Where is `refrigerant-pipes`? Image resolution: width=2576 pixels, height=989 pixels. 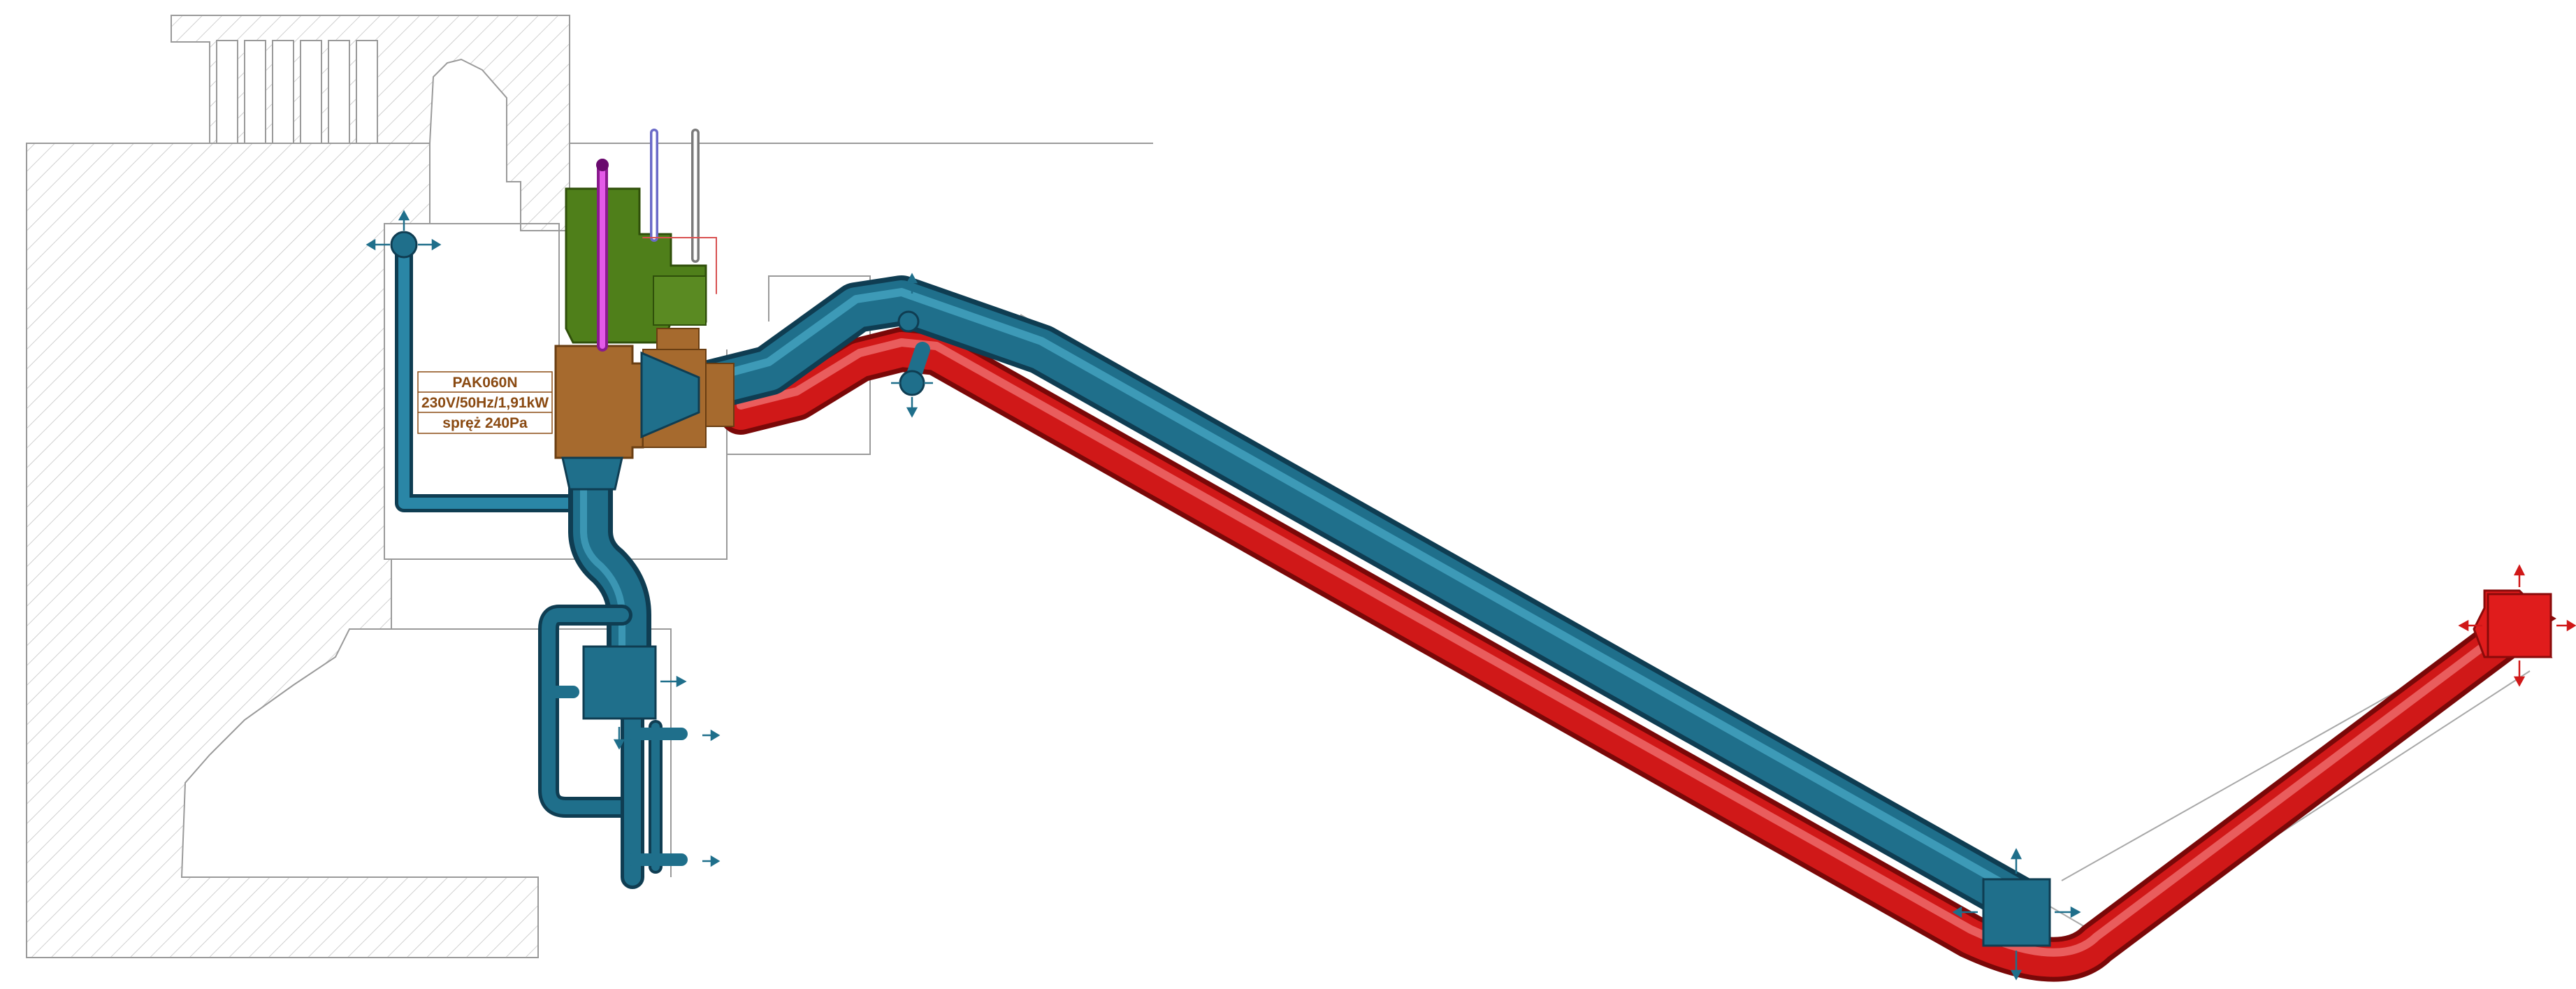
refrigerant-pipes is located at coordinates (656, 240).